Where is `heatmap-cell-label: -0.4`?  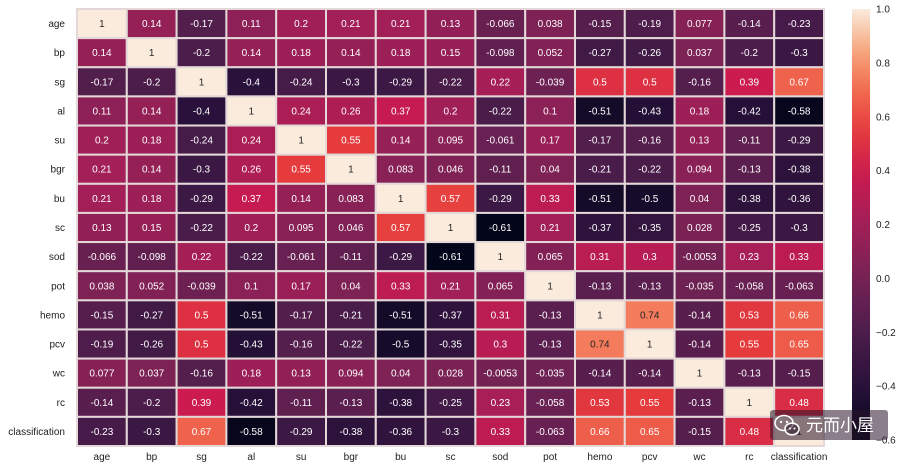 heatmap-cell-label: -0.4 is located at coordinates (202, 111).